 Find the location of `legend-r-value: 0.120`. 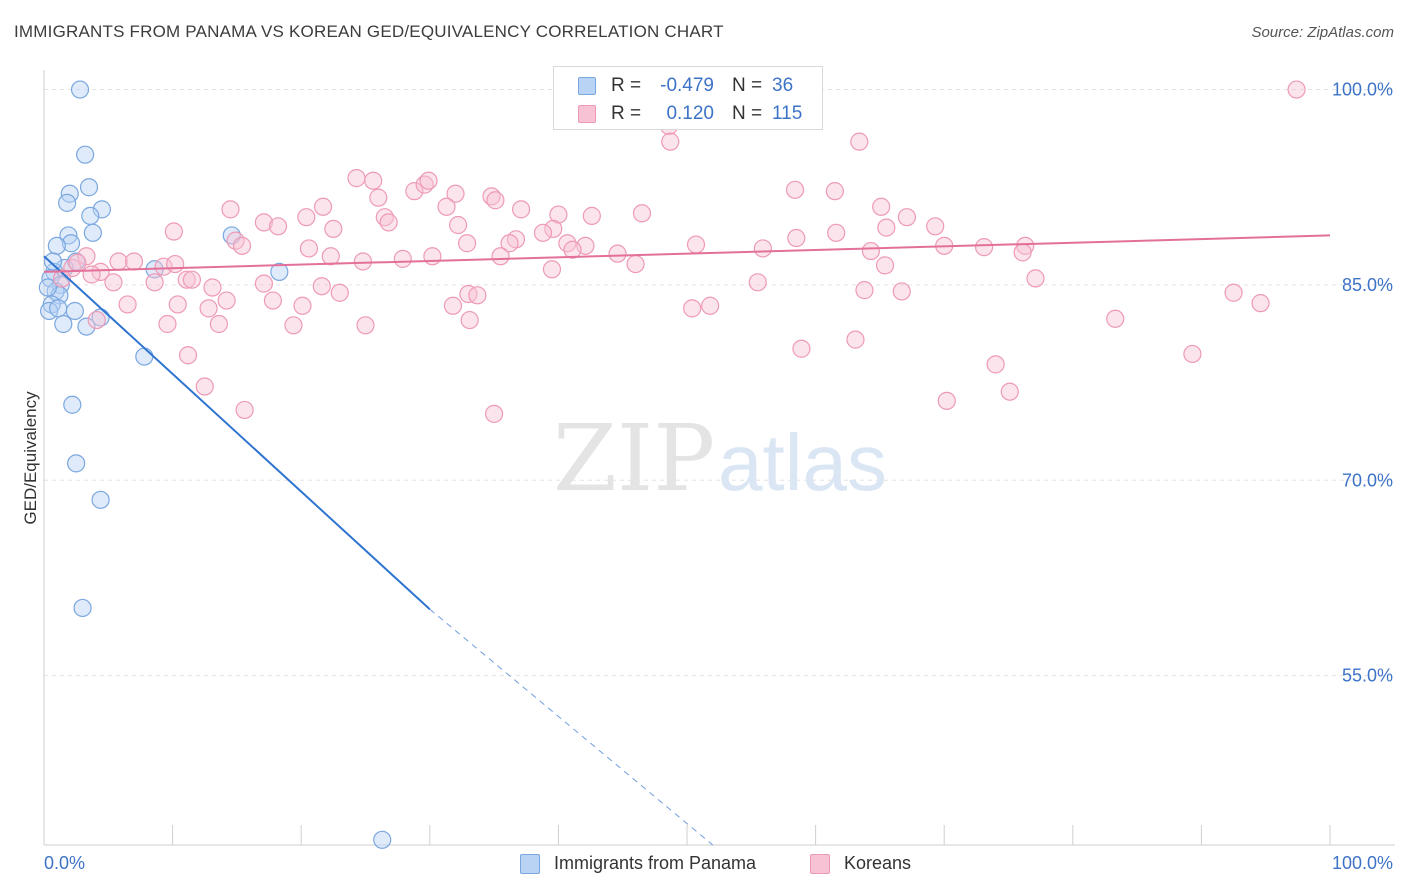

legend-r-value: 0.120 is located at coordinates (690, 113).